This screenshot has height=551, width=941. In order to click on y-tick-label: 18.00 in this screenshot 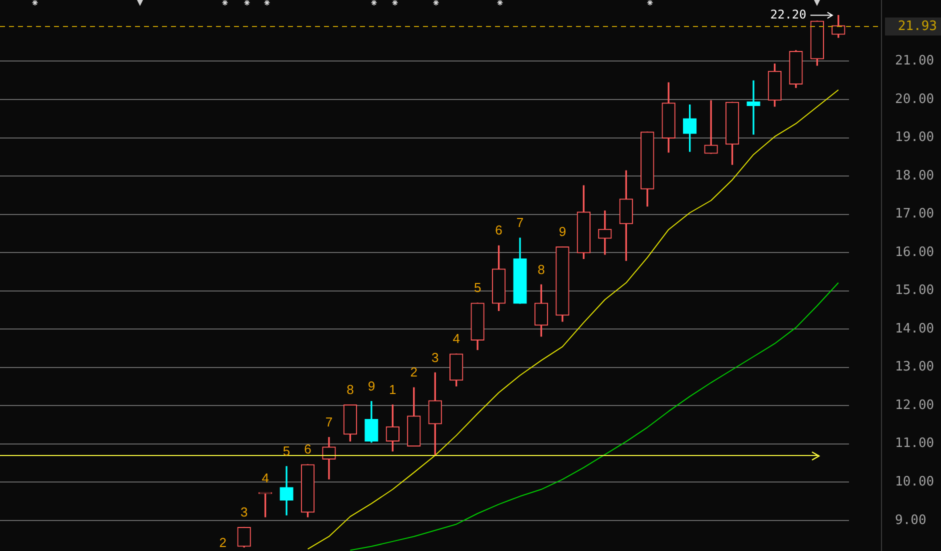, I will do `click(914, 176)`.